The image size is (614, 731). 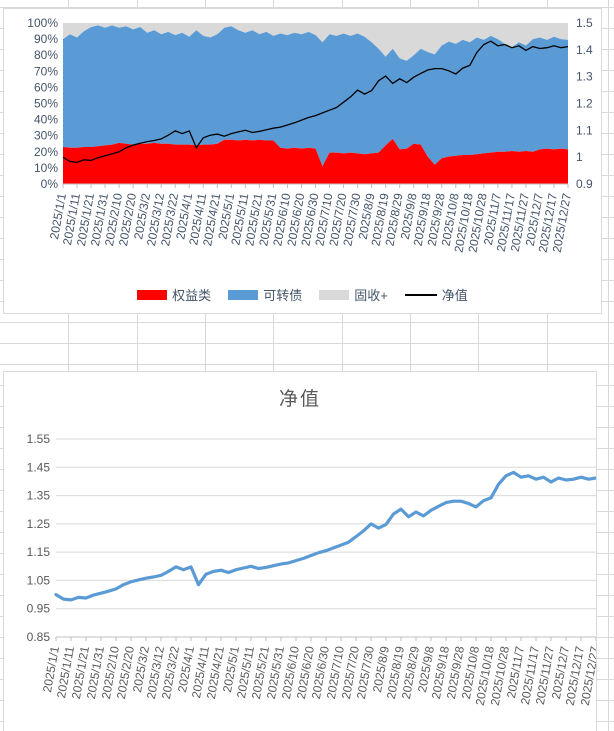 What do you see at coordinates (584, 104) in the screenshot?
I see `right-axis-label: 1.2` at bounding box center [584, 104].